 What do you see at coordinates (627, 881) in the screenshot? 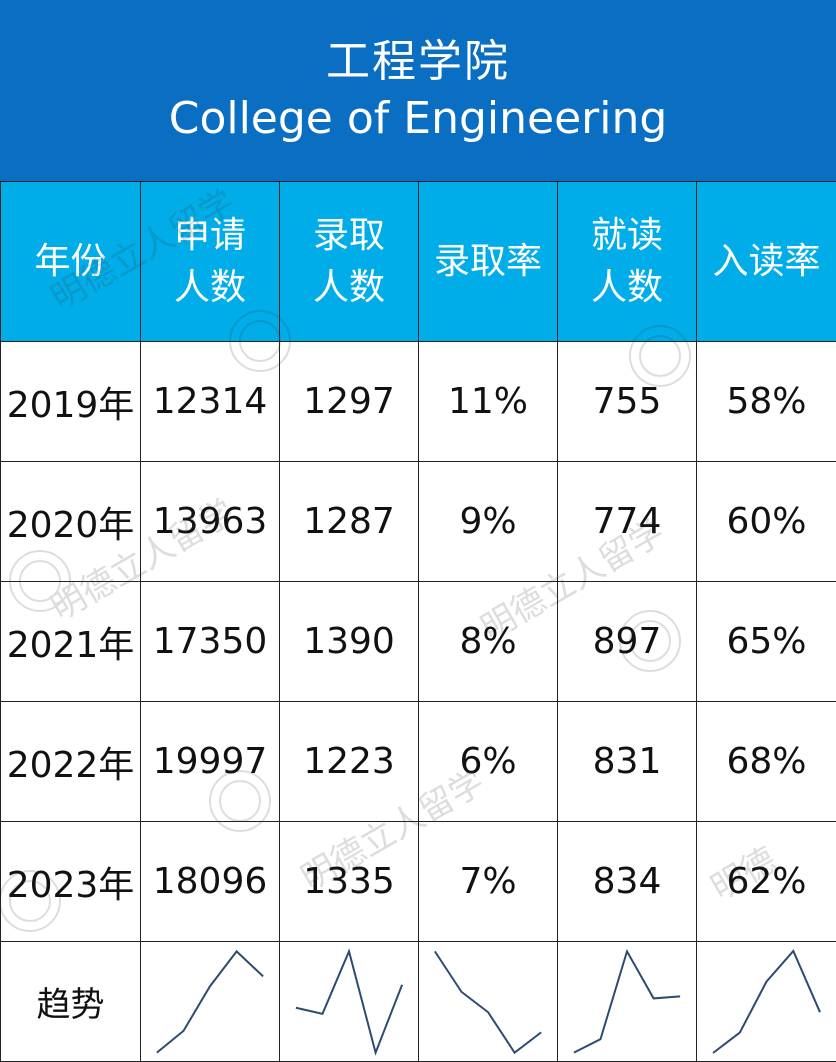
I see `cell-enrolled: 834` at bounding box center [627, 881].